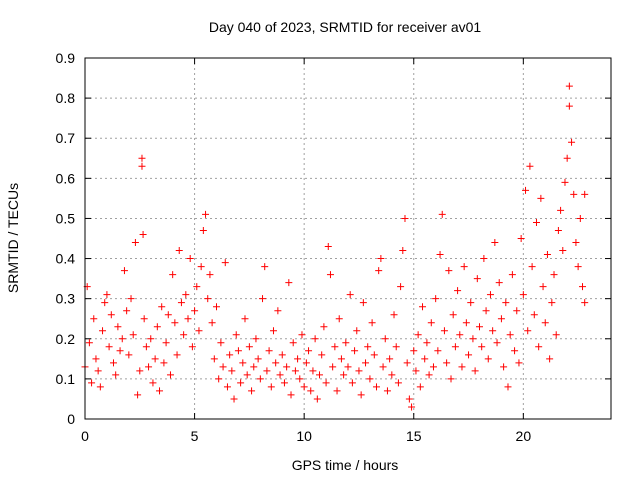  Describe the element at coordinates (66, 98) in the screenshot. I see `y-tick-label: 0.8` at that location.